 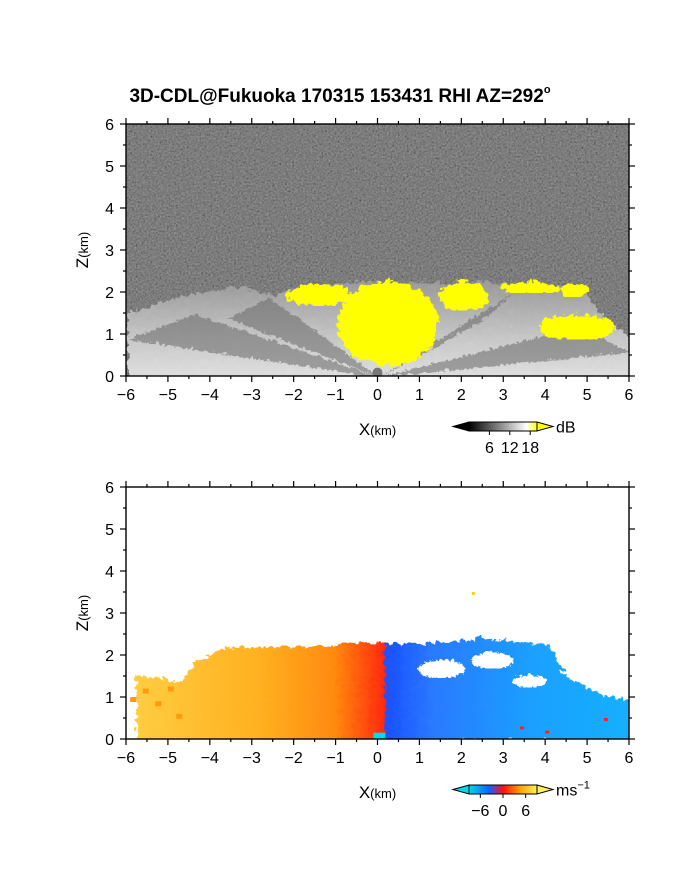 What do you see at coordinates (379, 735) in the screenshot?
I see `velocity-origin-patch` at bounding box center [379, 735].